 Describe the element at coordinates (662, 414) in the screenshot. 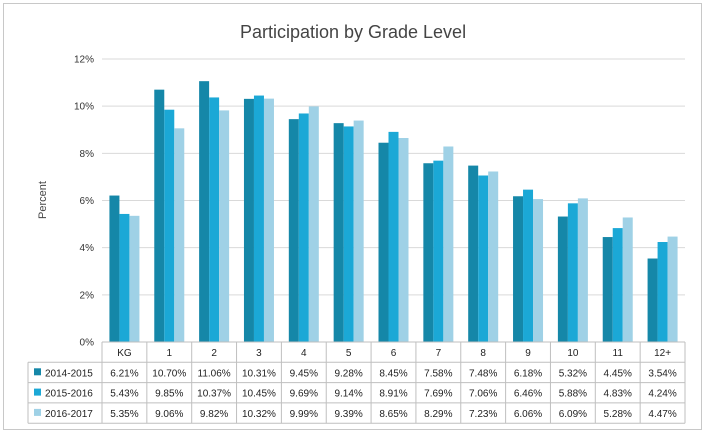

I see `data-label: 4.47%` at that location.